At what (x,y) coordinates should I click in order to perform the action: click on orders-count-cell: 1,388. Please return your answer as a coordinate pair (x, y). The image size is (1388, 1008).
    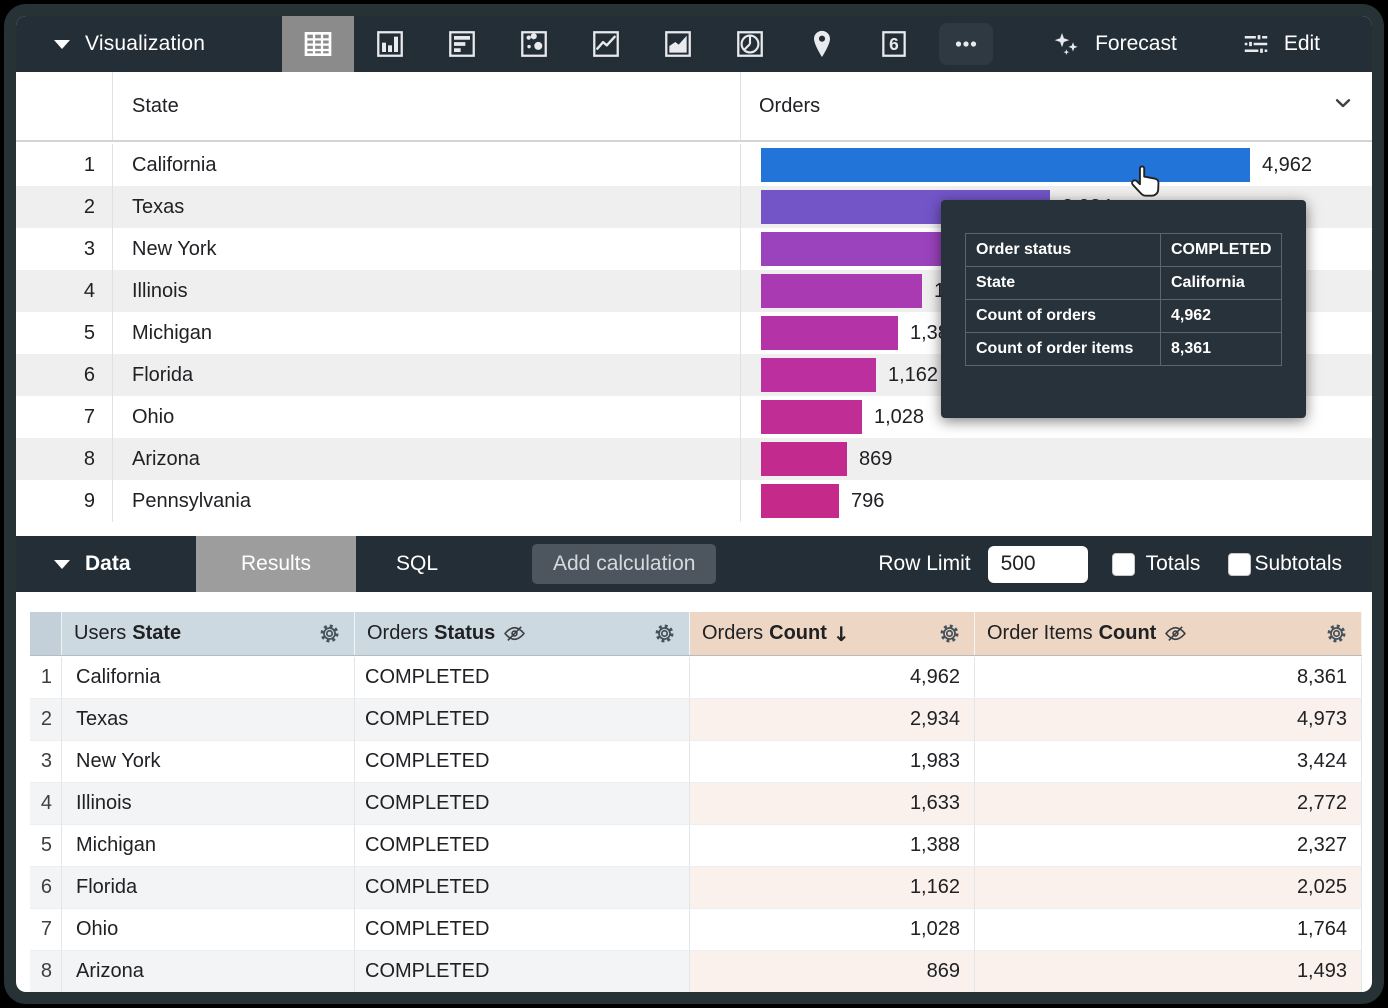
    Looking at the image, I should click on (832, 846).